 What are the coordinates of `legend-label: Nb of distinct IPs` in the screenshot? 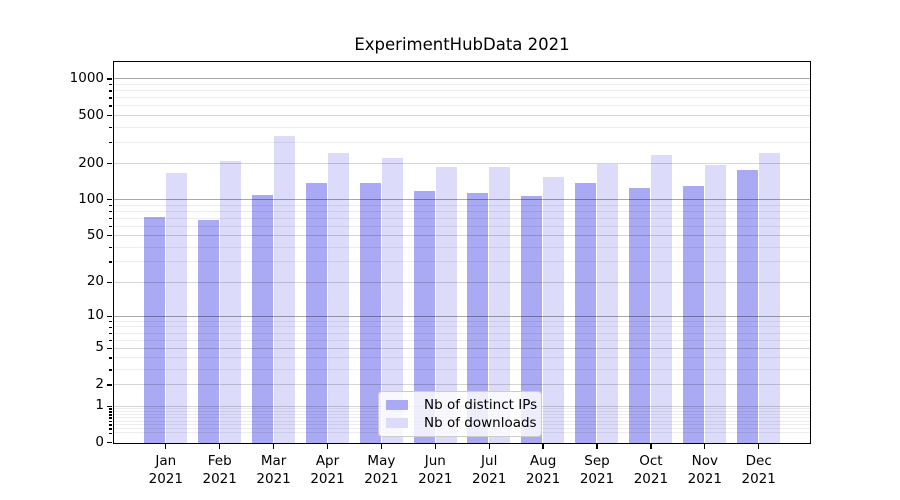 It's located at (481, 405).